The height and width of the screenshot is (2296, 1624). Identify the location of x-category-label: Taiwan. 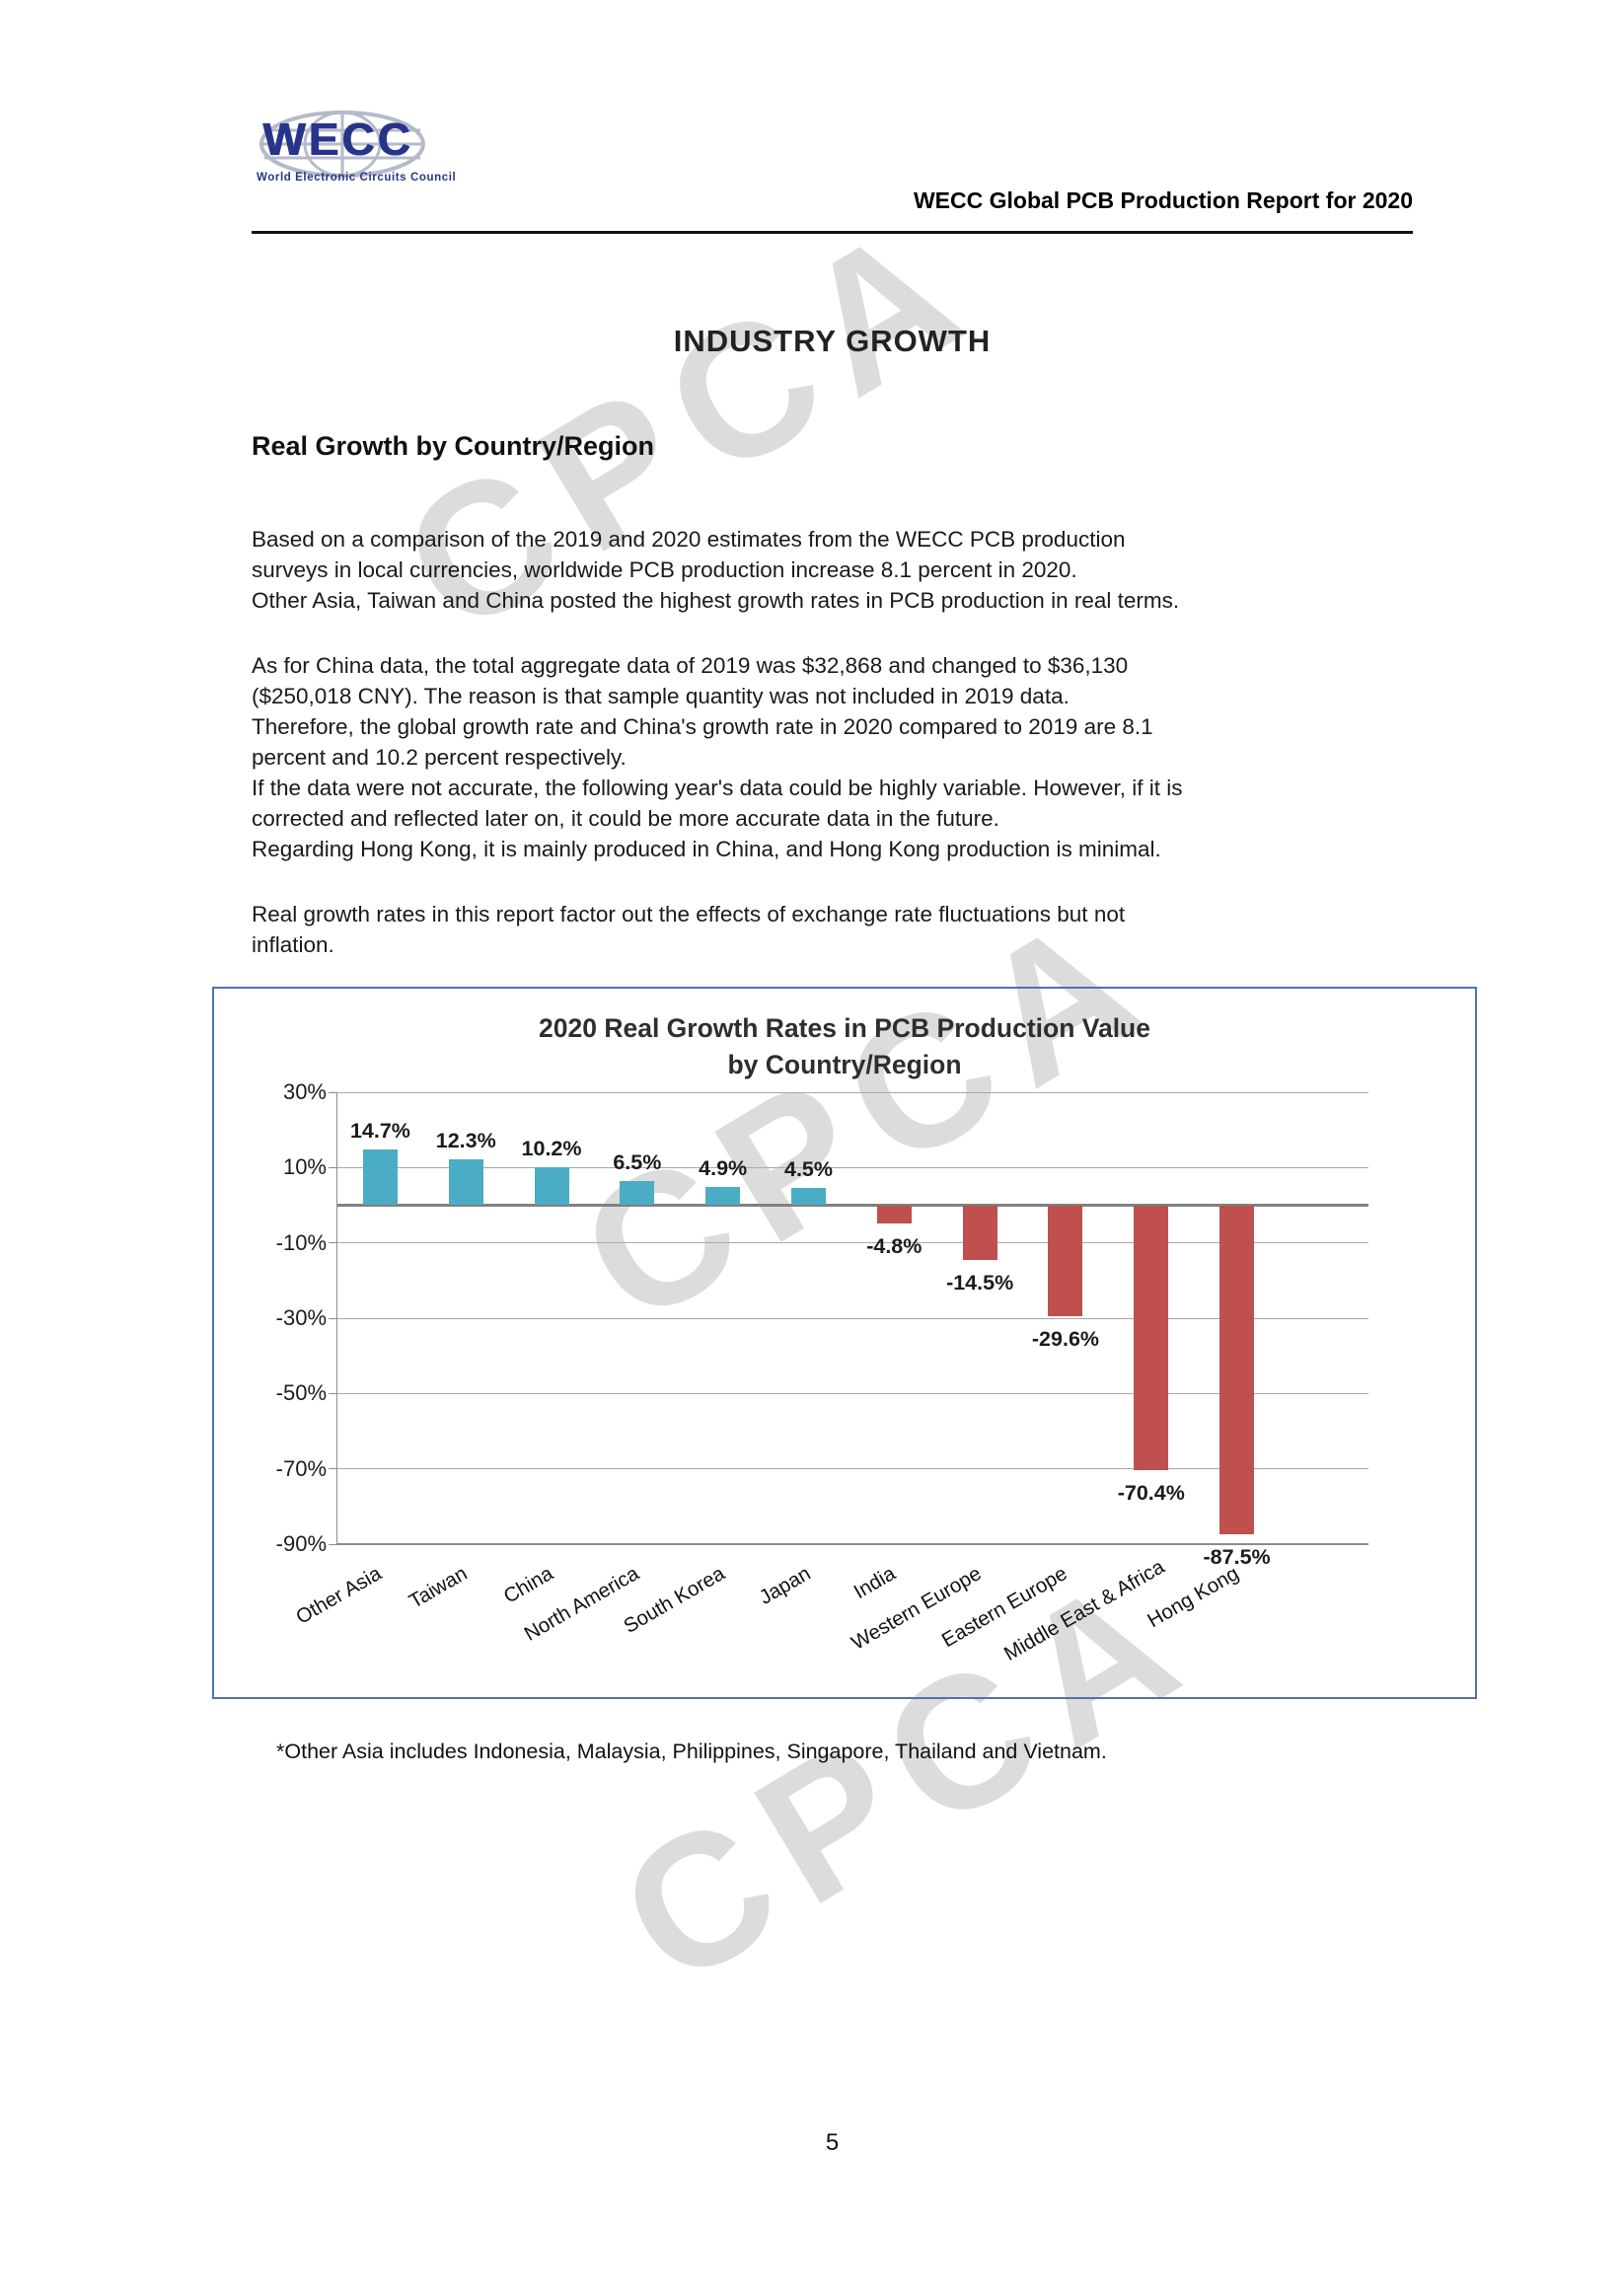
(438, 1588).